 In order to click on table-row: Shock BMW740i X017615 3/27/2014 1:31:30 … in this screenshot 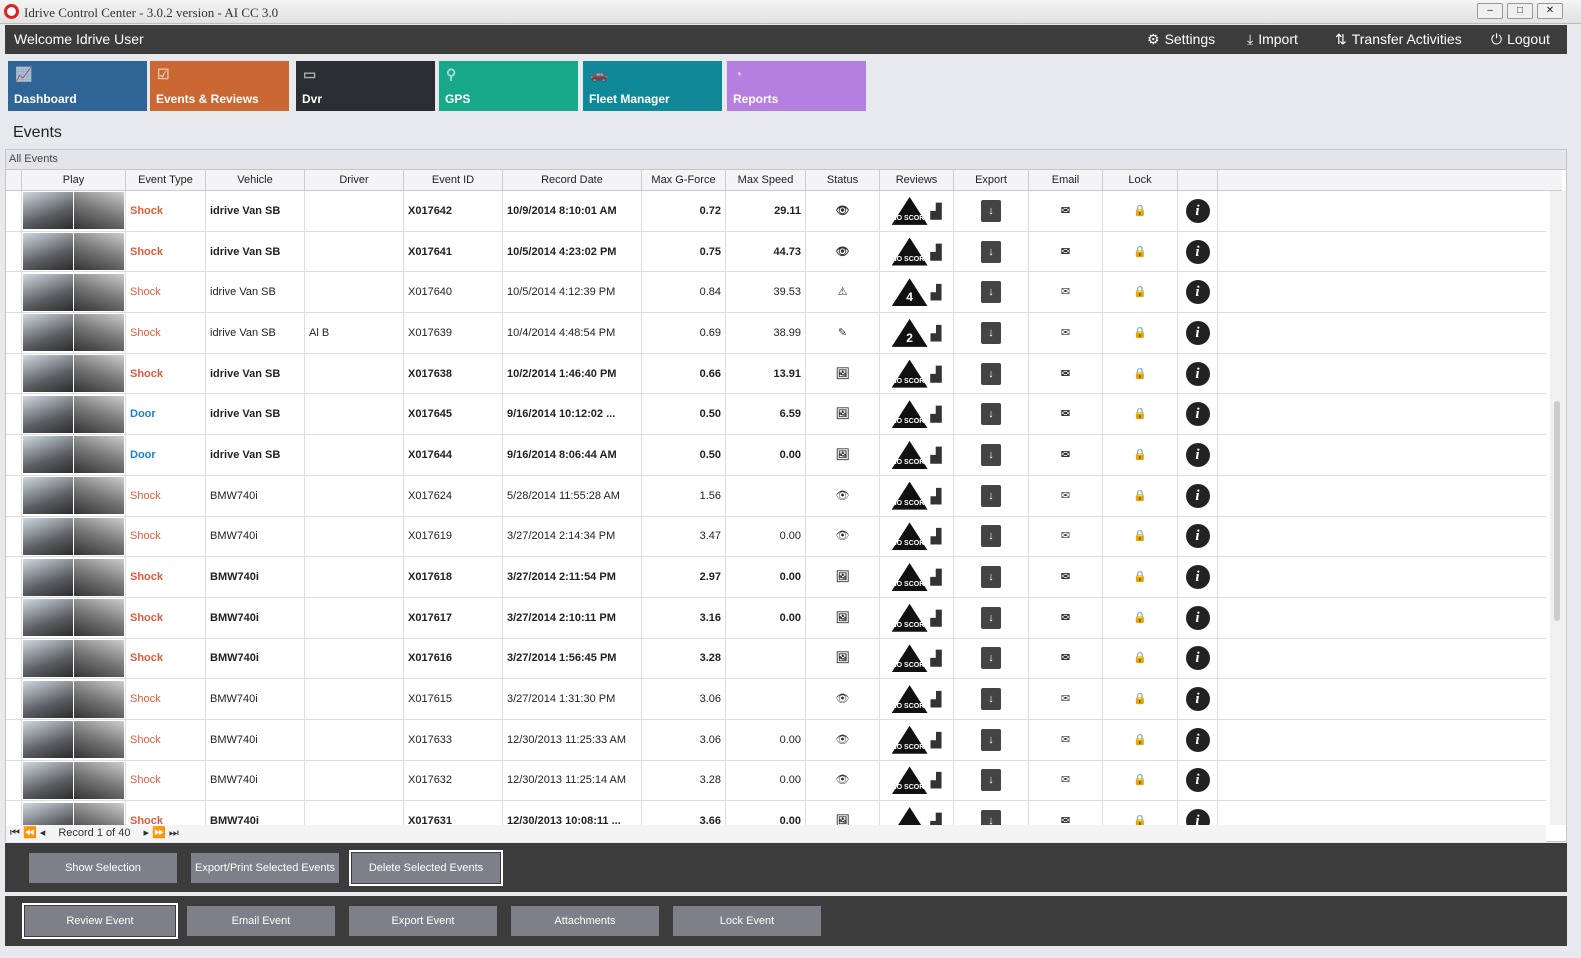, I will do `click(776, 699)`.